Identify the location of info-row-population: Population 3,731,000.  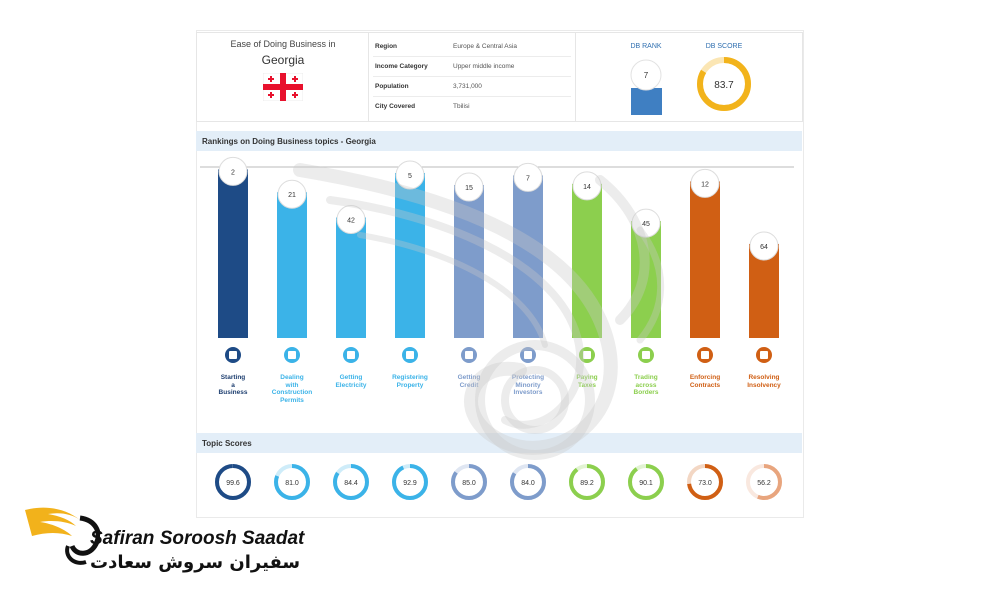
(472, 87).